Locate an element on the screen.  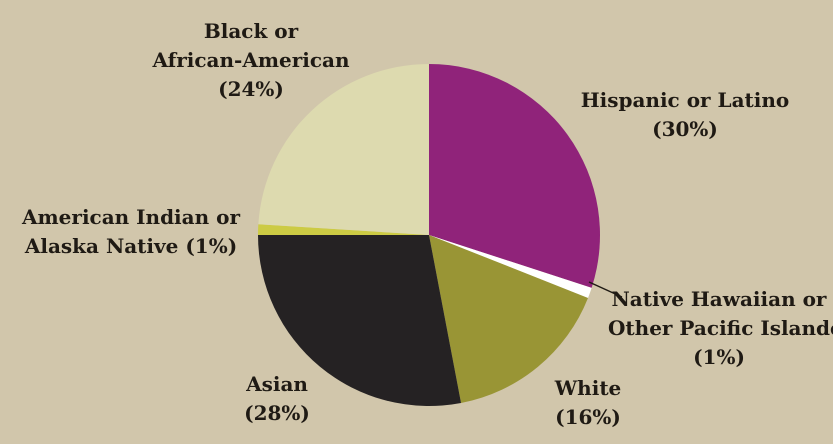
label-hispanic-line-1: Hispanic or Latino is located at coordinates (685, 100).